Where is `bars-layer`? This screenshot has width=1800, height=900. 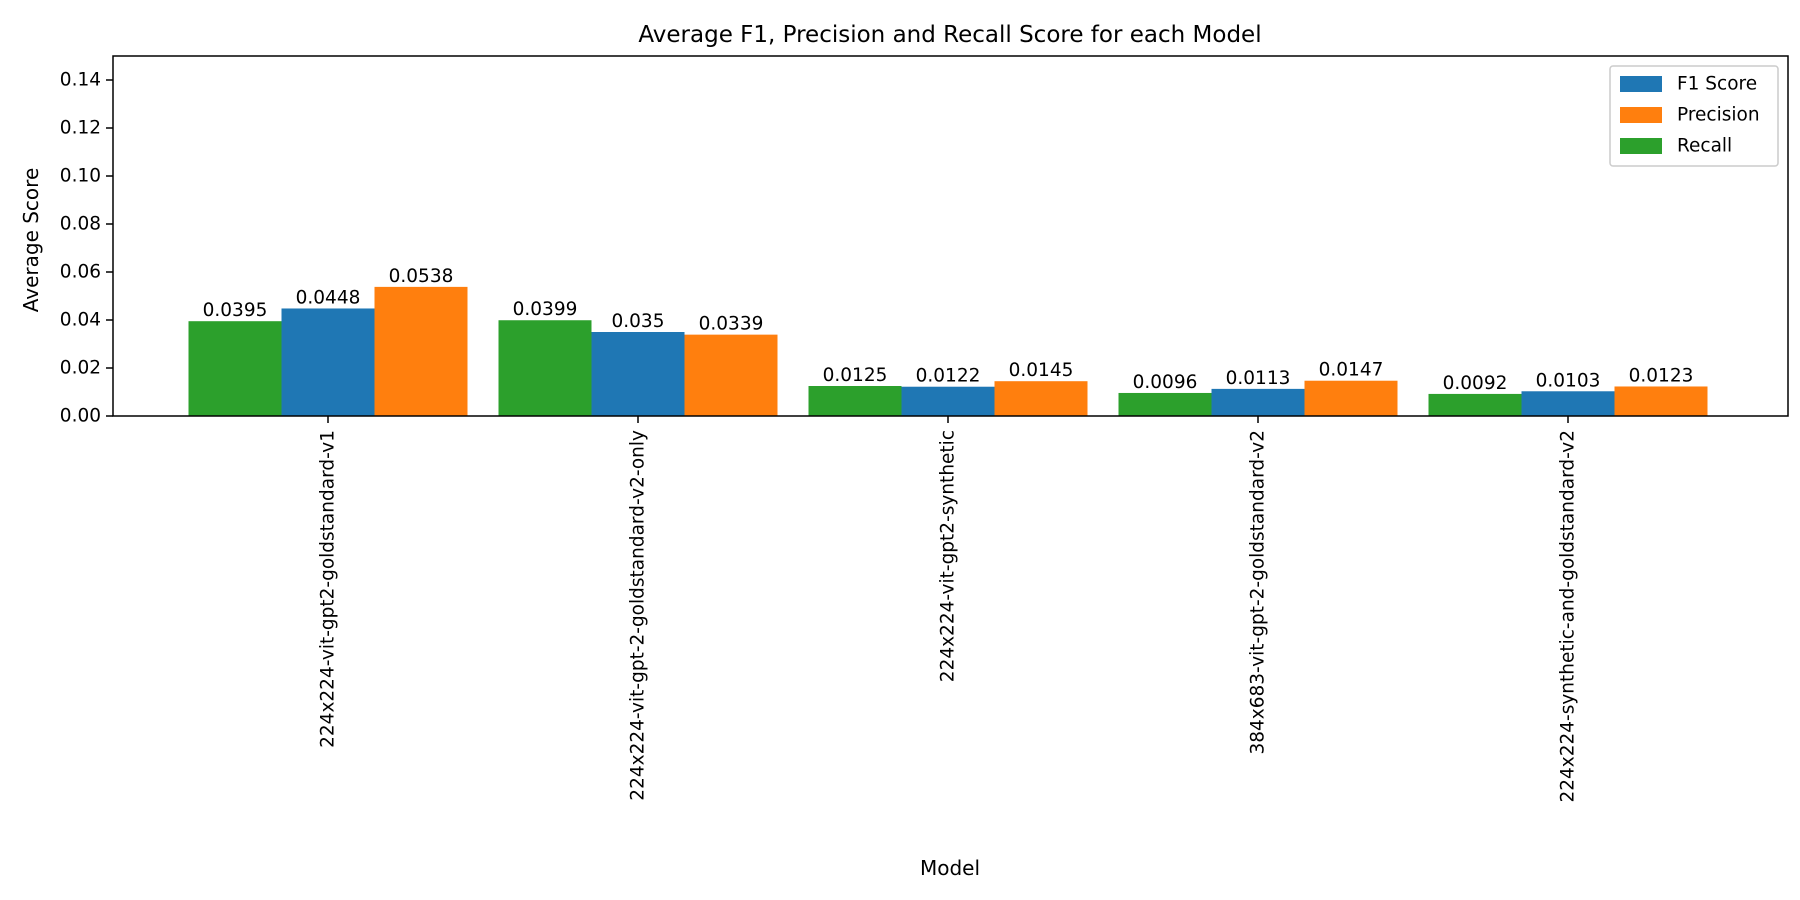 bars-layer is located at coordinates (948, 351).